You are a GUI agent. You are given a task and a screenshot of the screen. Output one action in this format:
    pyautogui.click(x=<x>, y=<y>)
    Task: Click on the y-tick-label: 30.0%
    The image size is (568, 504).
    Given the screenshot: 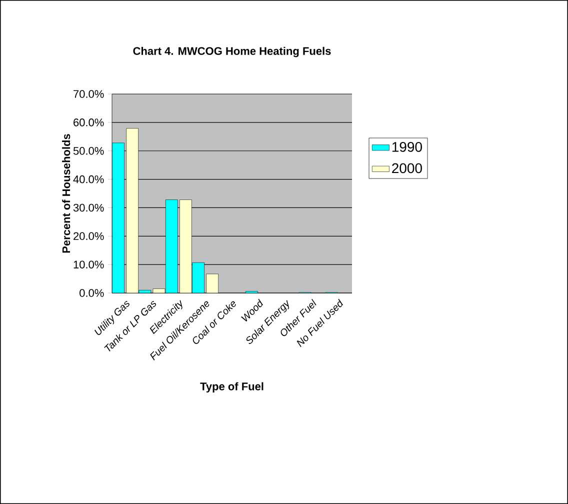 What is the action you would take?
    pyautogui.click(x=88, y=208)
    